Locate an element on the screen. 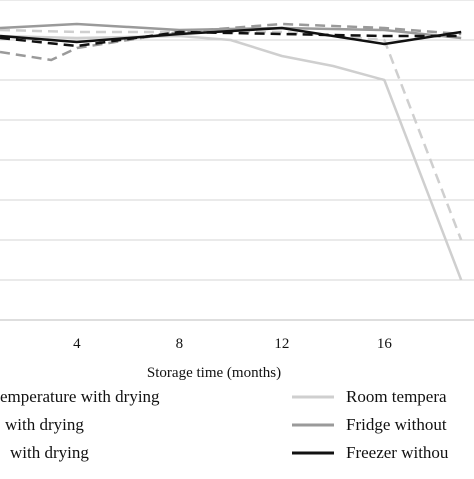 Image resolution: width=474 pixels, height=479 pixels. x-tick-label: 16 is located at coordinates (385, 344).